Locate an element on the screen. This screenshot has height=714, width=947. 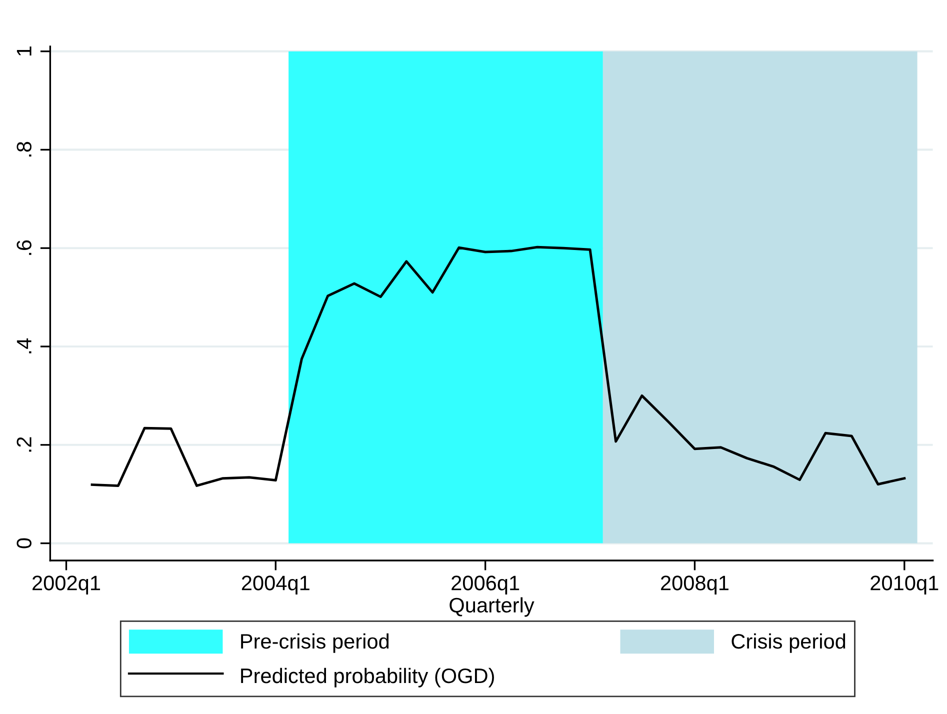
x-axis-title: Quarterly is located at coordinates (492, 607).